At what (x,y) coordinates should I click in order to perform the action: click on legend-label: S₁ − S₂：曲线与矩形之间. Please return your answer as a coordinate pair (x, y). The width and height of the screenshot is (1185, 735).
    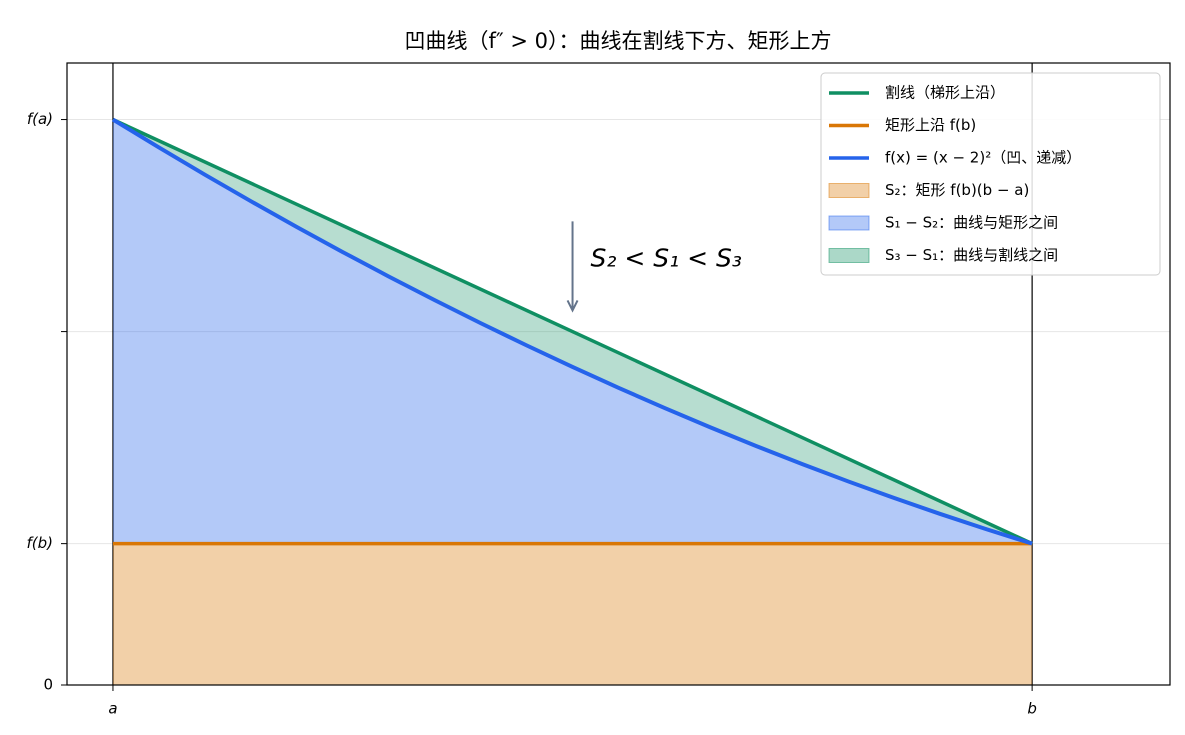
    Looking at the image, I should click on (971, 223).